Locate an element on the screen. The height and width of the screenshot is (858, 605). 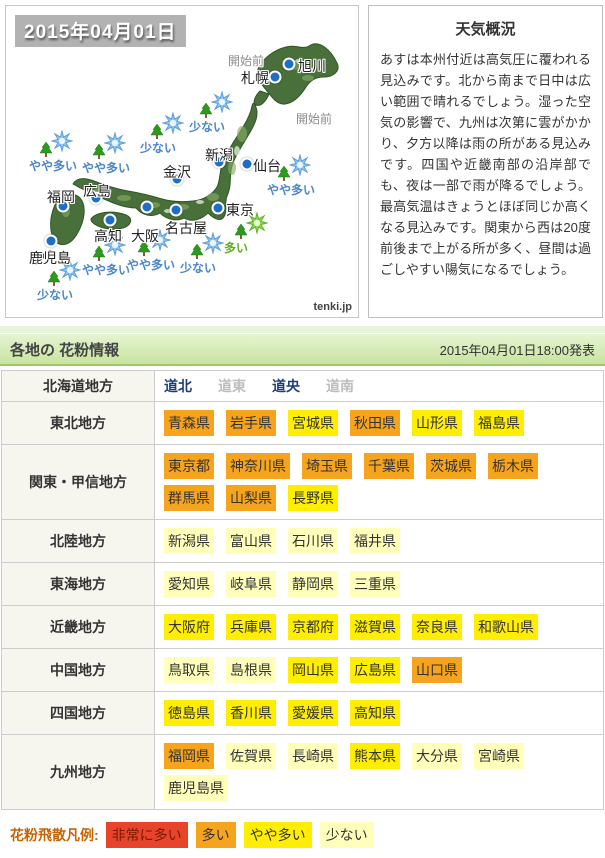
prefecture-link: 山梨県 is located at coordinates (251, 498).